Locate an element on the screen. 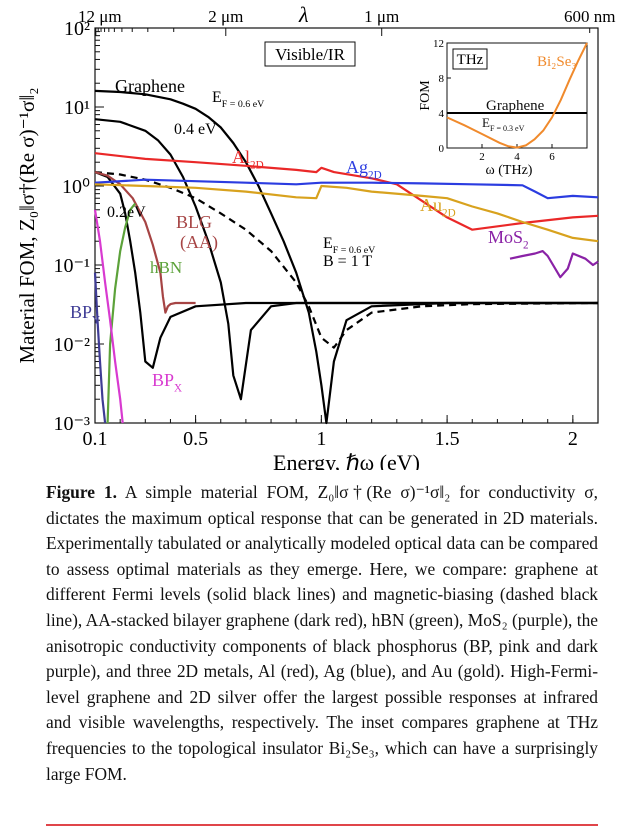  inset-y-axis-label: FOM is located at coordinates (425, 95).